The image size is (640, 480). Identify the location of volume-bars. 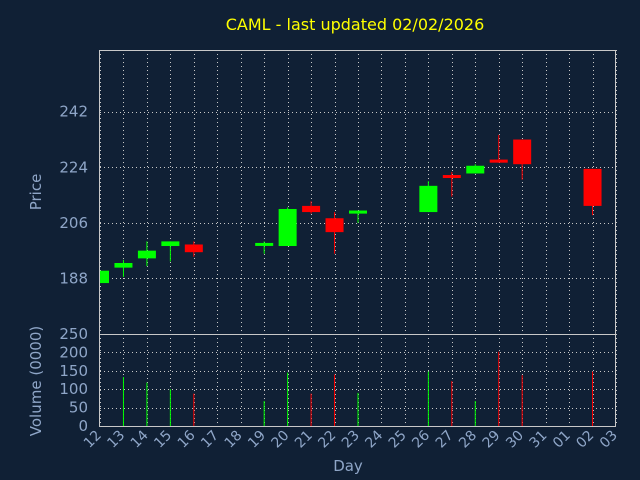
(358, 388).